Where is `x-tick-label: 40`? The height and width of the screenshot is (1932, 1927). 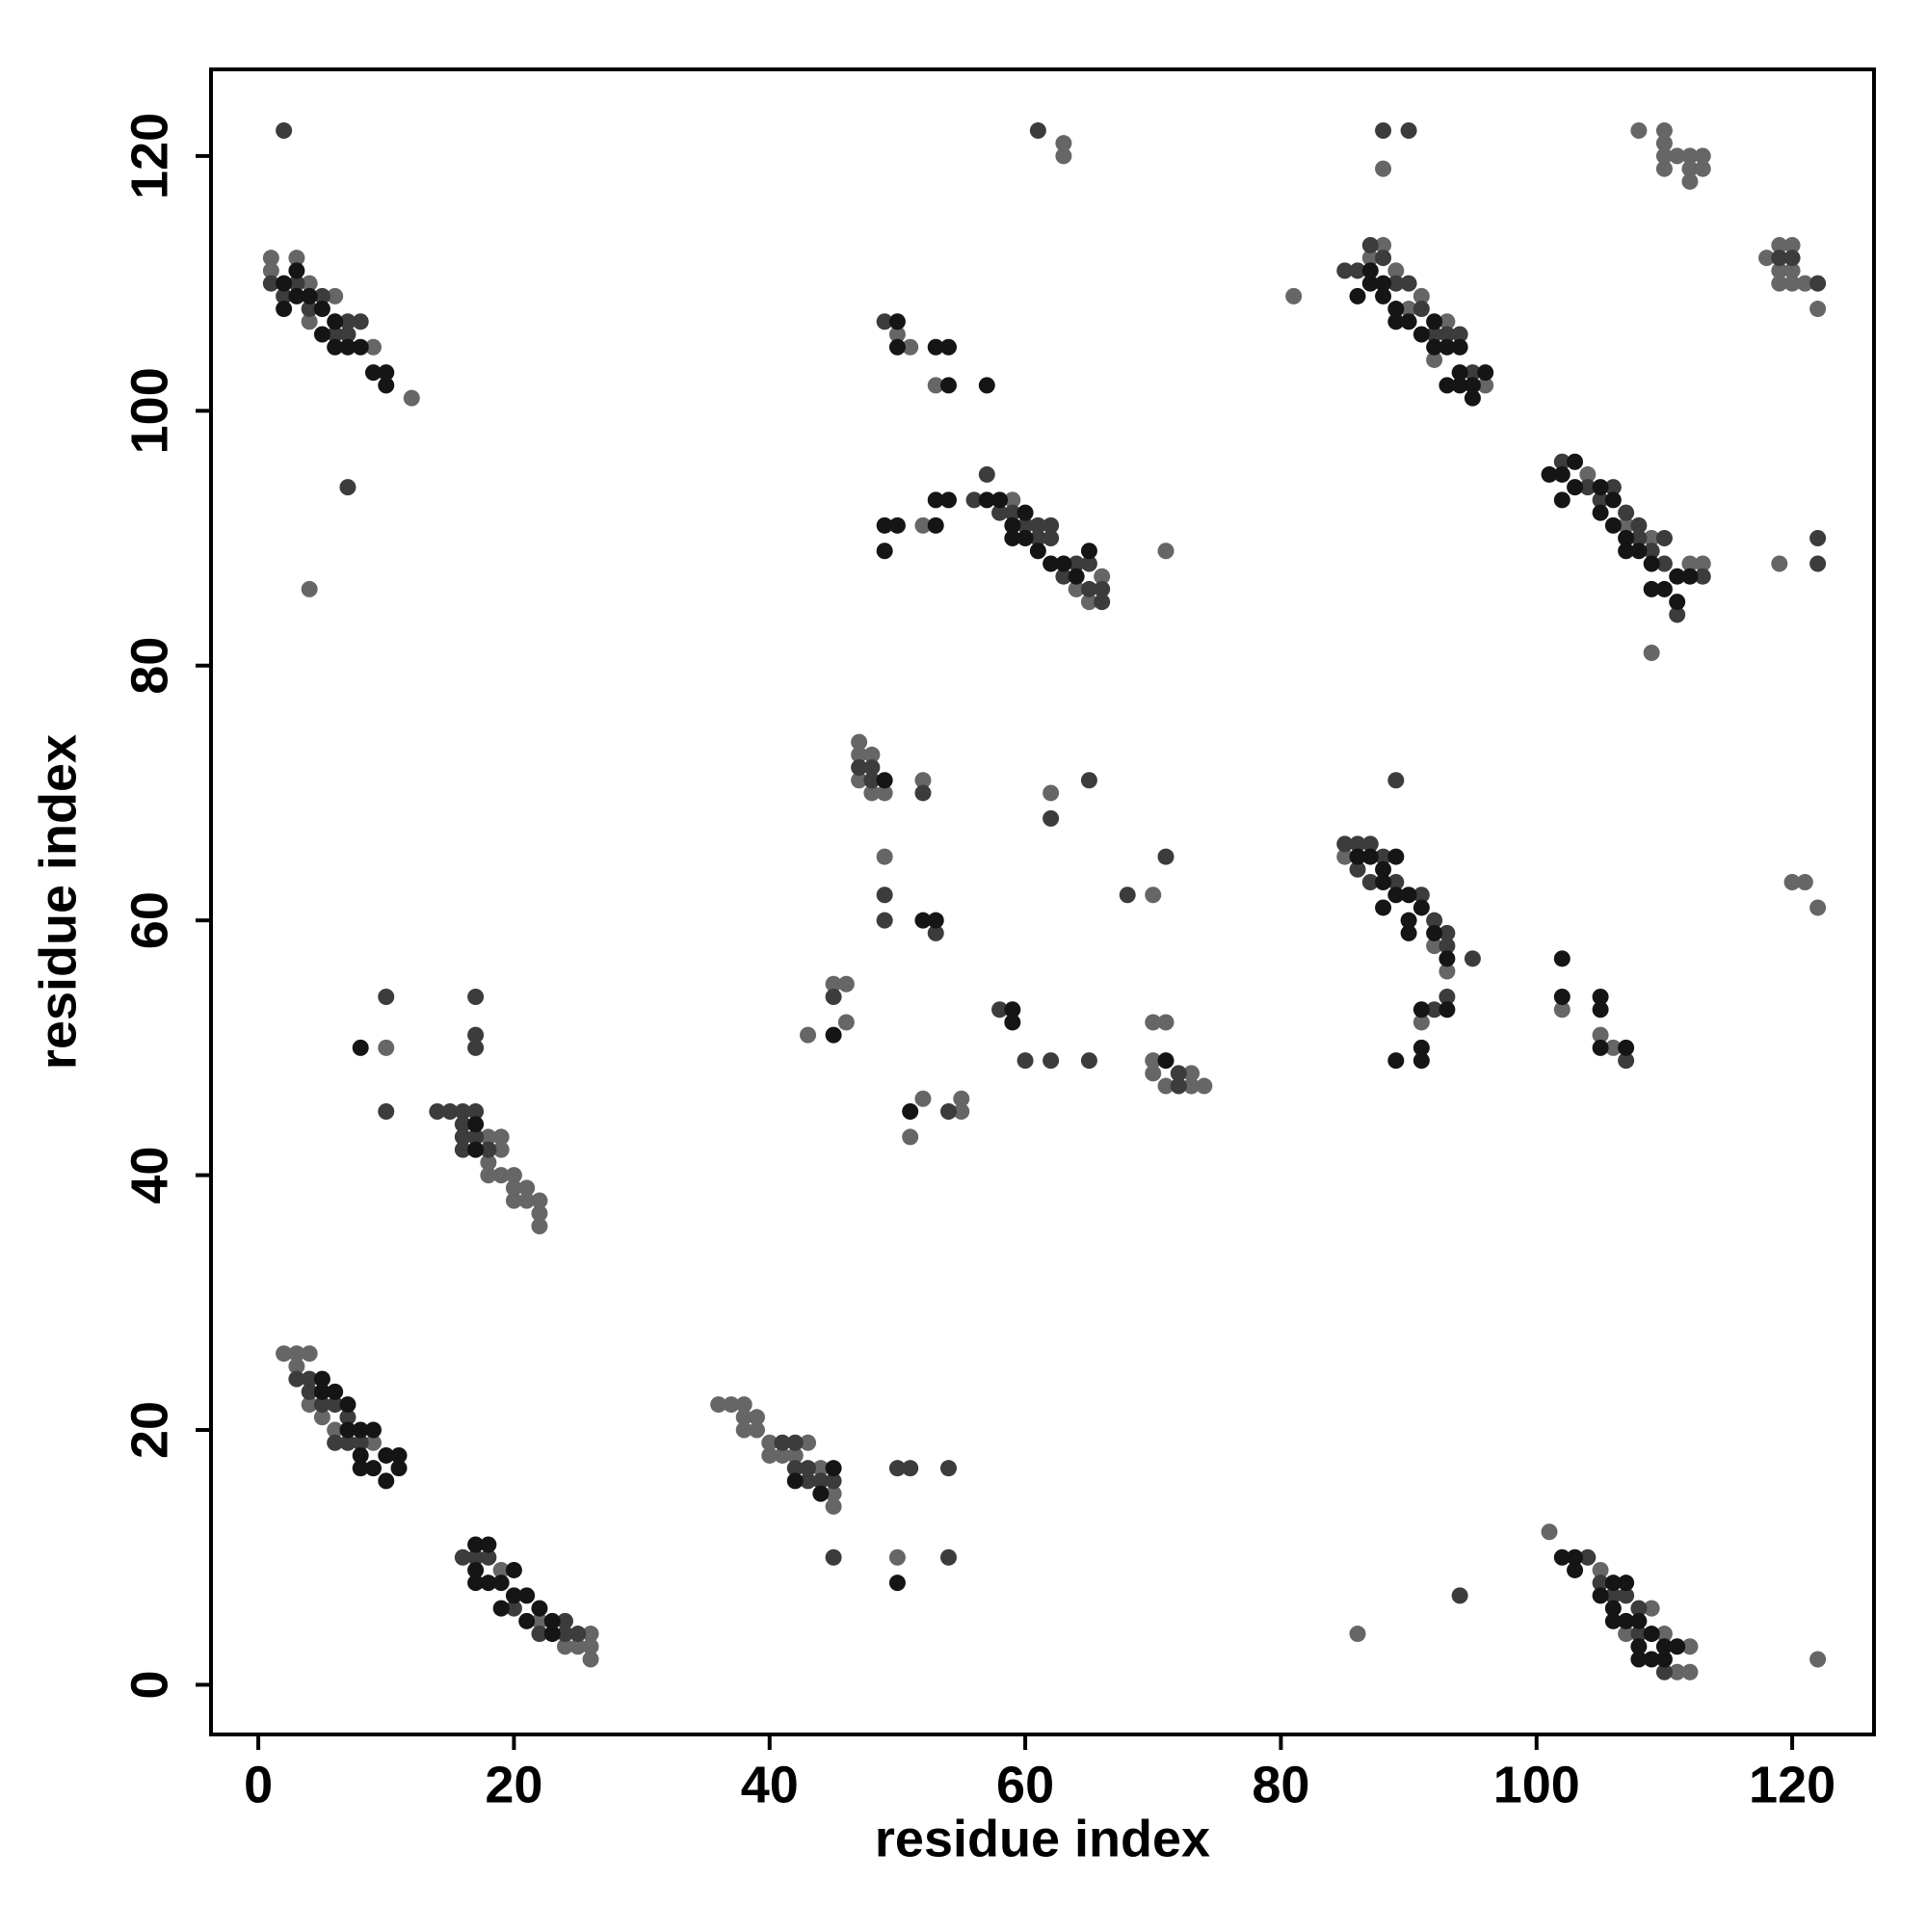
x-tick-label: 40 is located at coordinates (770, 1784).